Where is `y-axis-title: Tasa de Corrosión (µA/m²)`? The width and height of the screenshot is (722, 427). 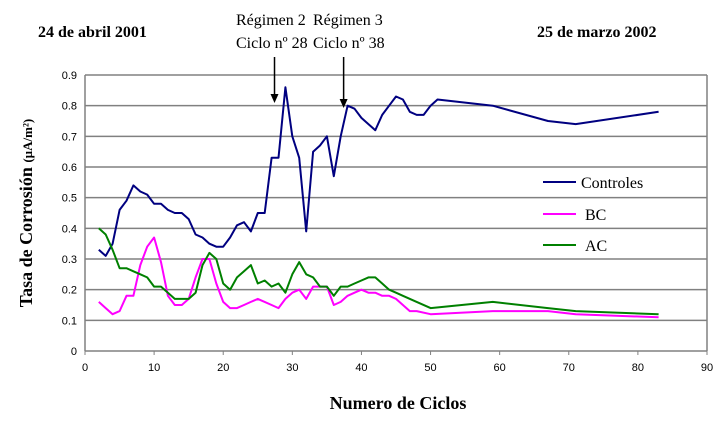
y-axis-title: Tasa de Corrosión (µA/m²) is located at coordinates (26, 213).